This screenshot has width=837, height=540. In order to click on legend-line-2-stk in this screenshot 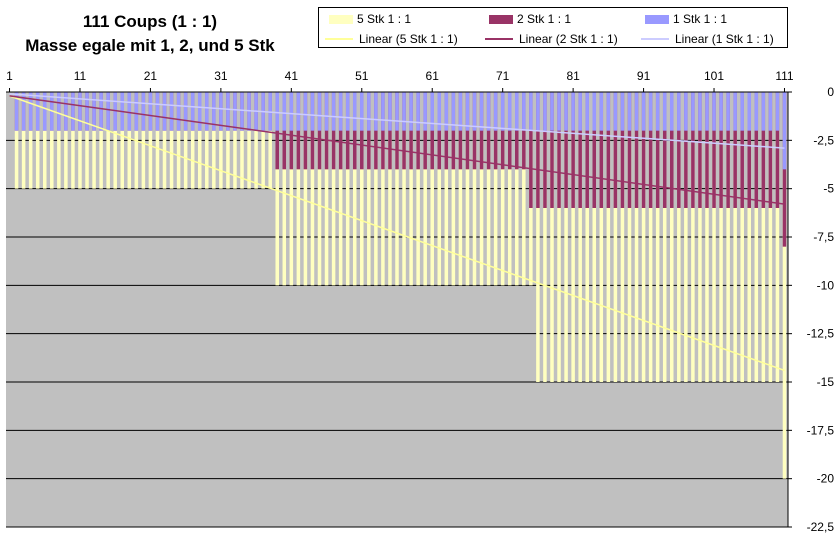, I will do `click(499, 39)`.